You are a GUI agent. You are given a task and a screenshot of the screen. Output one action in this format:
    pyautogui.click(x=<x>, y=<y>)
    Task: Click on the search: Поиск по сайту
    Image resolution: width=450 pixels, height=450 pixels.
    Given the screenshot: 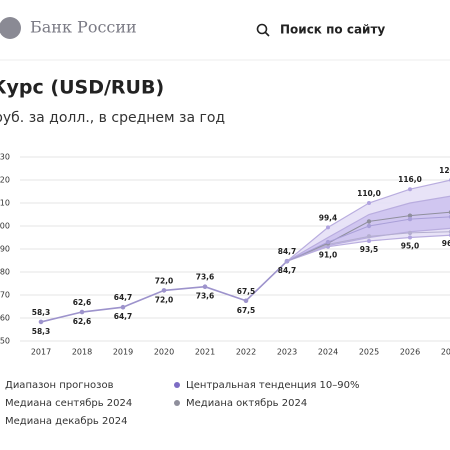 What is the action you would take?
    pyautogui.click(x=321, y=30)
    